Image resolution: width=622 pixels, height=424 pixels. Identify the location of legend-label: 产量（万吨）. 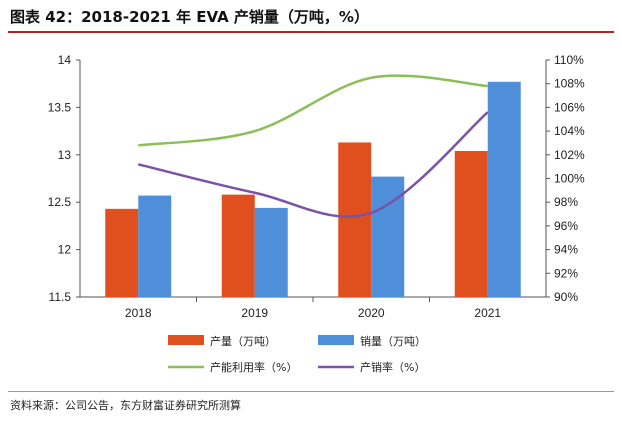
(243, 341).